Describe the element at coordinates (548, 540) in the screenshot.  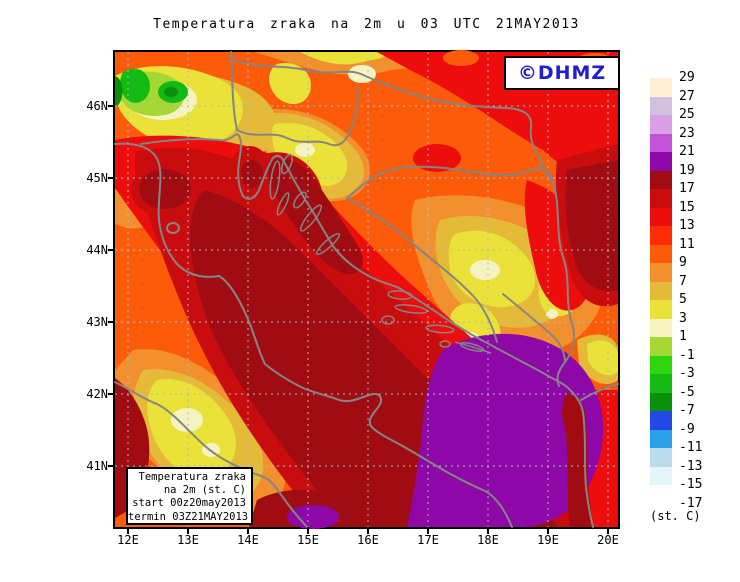
I see `x-tick-label: 19E` at that location.